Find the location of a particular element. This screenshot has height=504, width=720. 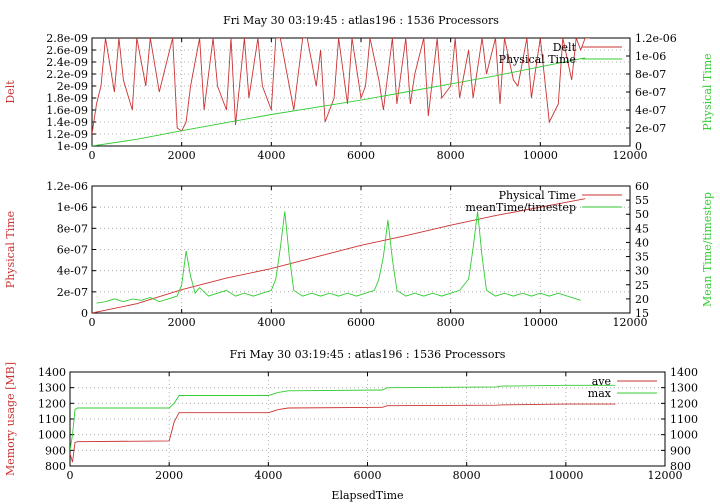

y2-tick-label: 40 is located at coordinates (642, 242).